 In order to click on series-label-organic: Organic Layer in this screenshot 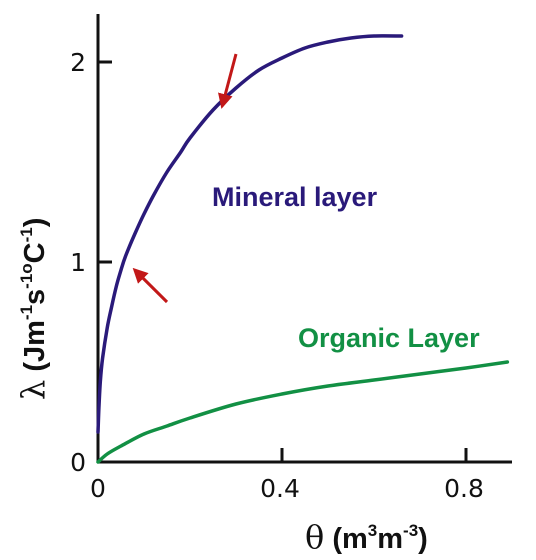, I will do `click(389, 338)`.